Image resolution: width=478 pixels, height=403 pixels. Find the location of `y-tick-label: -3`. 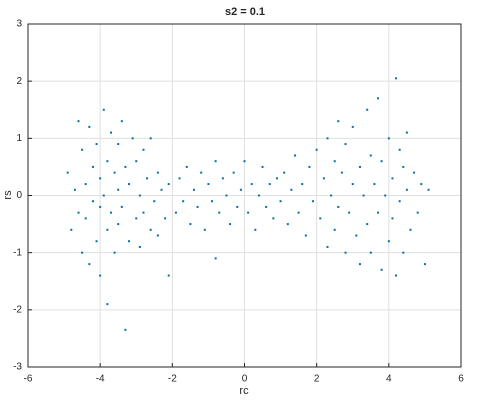

y-tick-label: -3 is located at coordinates (17, 367).